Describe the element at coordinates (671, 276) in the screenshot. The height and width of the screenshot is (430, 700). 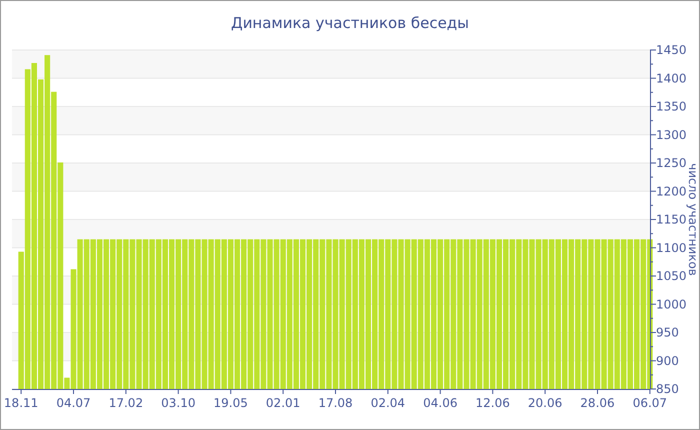
I see `y-tick-label: 1050` at that location.